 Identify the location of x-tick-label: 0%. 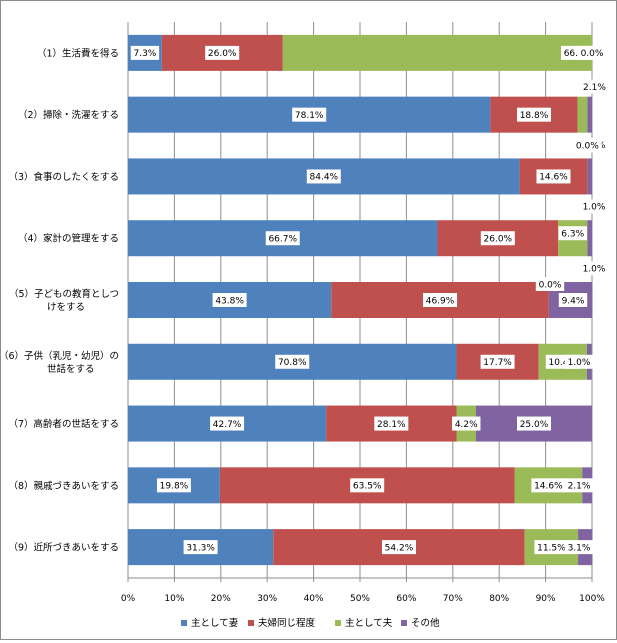
(128, 599).